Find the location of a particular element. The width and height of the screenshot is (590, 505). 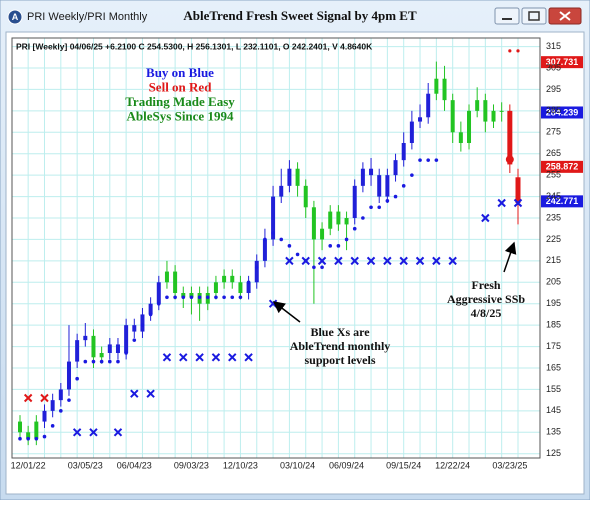

callout-arrow is located at coordinates (510, 257).